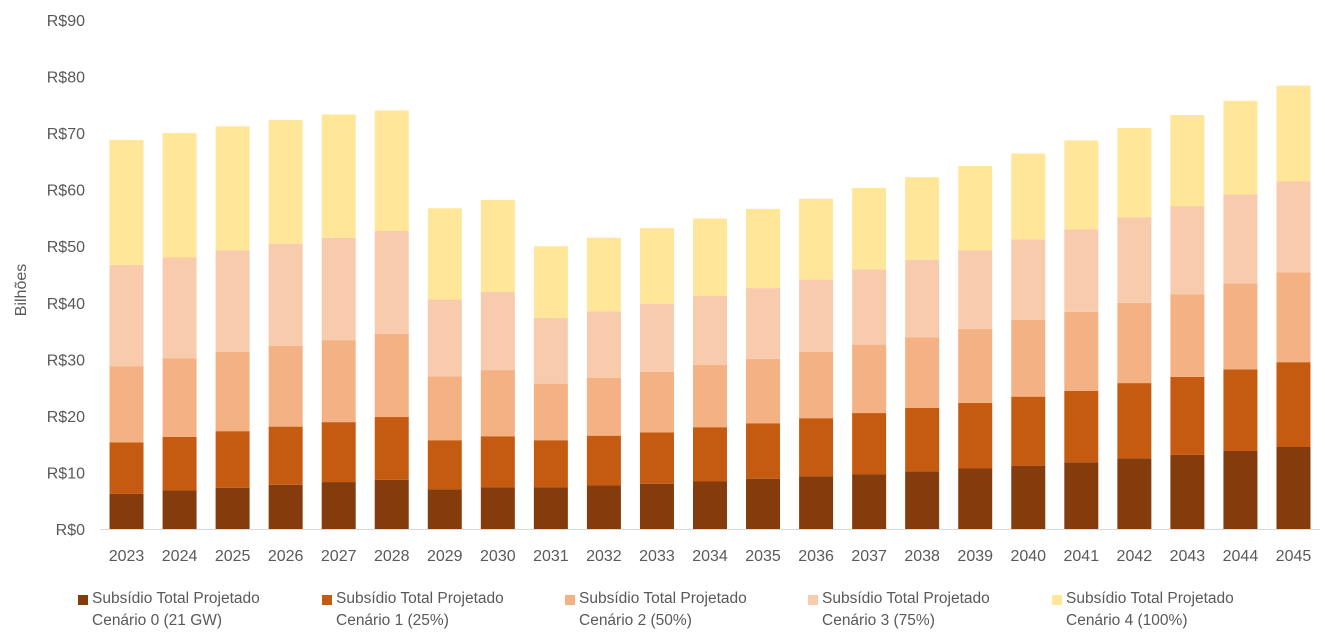 This screenshot has width=1325, height=635. I want to click on y-tick-label: R$70, so click(66, 134).